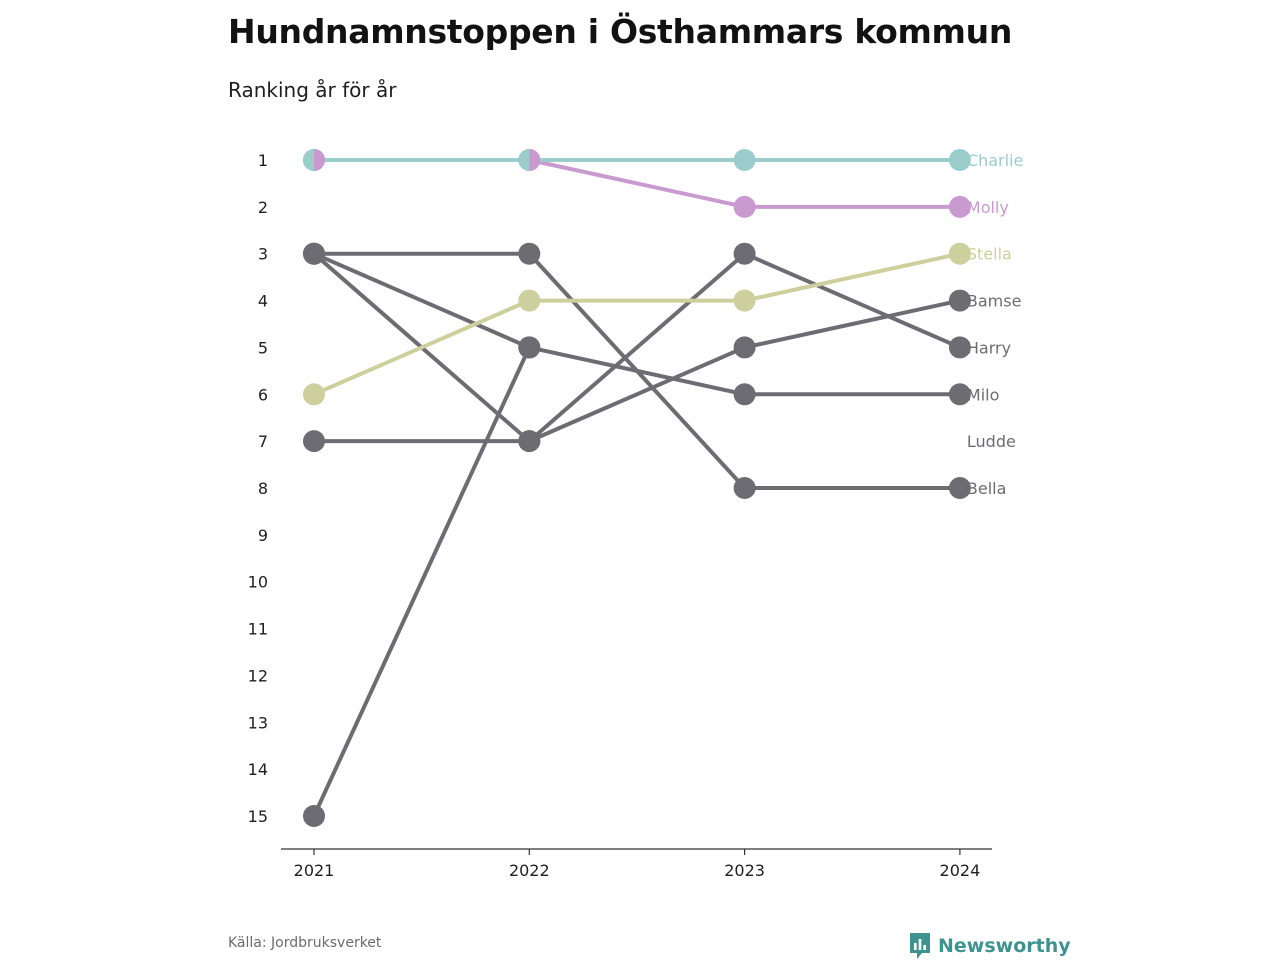  Describe the element at coordinates (258, 629) in the screenshot. I see `y-tick-label: 11` at that location.